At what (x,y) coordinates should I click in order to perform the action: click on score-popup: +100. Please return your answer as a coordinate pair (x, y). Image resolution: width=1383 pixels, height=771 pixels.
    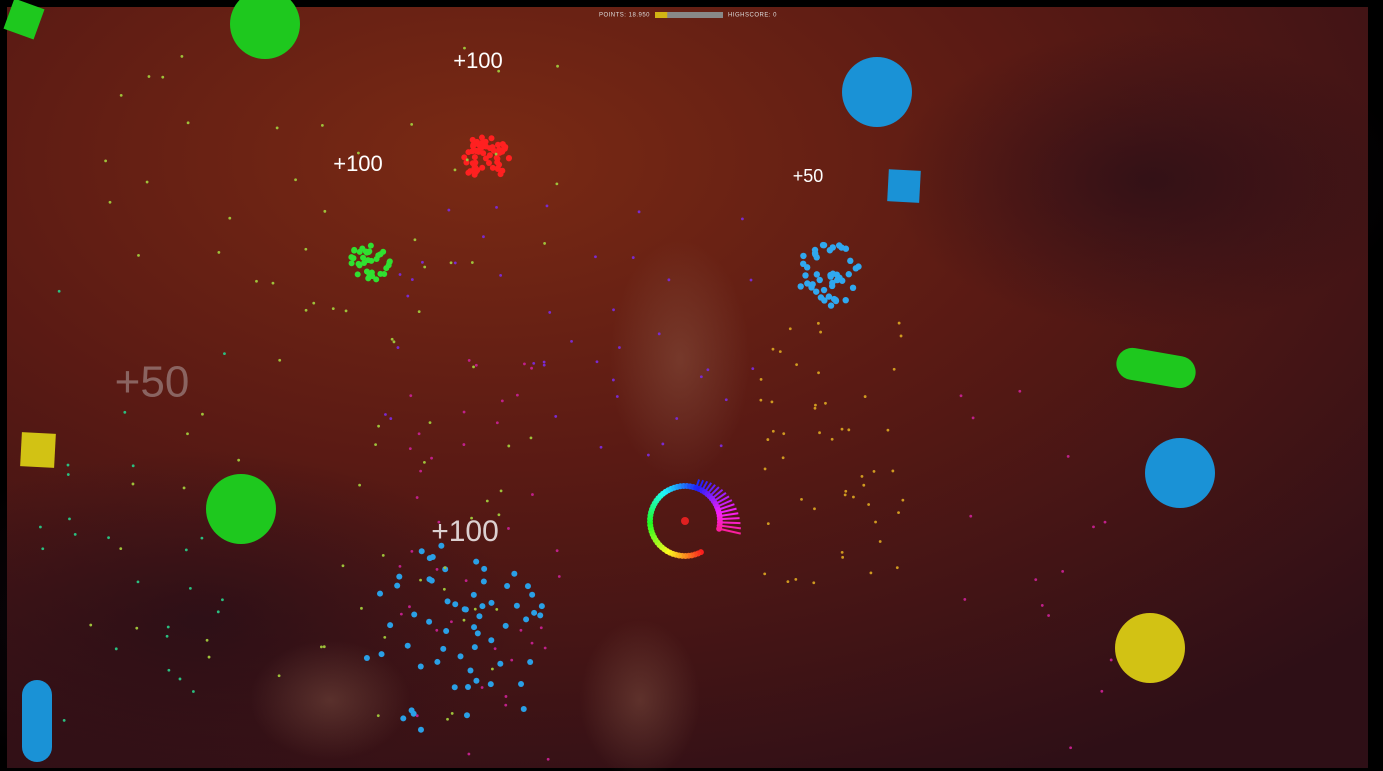
    Looking at the image, I should click on (465, 531).